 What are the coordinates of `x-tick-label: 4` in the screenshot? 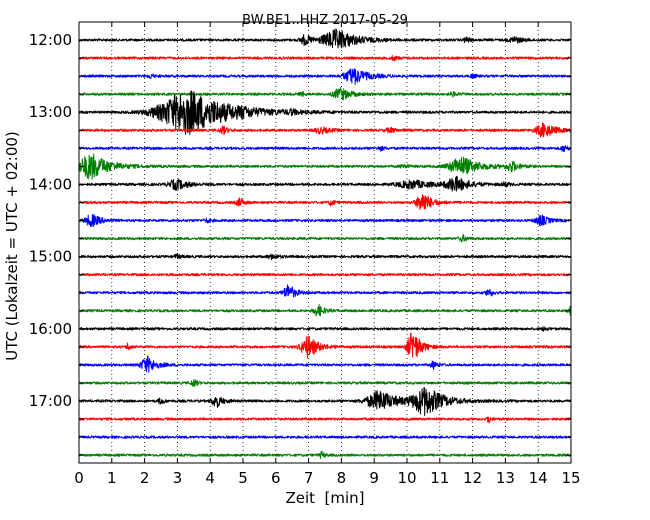 It's located at (210, 478).